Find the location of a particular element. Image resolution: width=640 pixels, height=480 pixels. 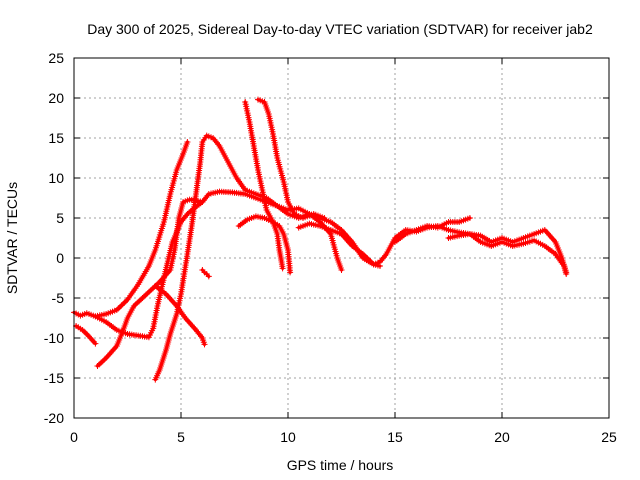

series-line is located at coordinates (205, 273).